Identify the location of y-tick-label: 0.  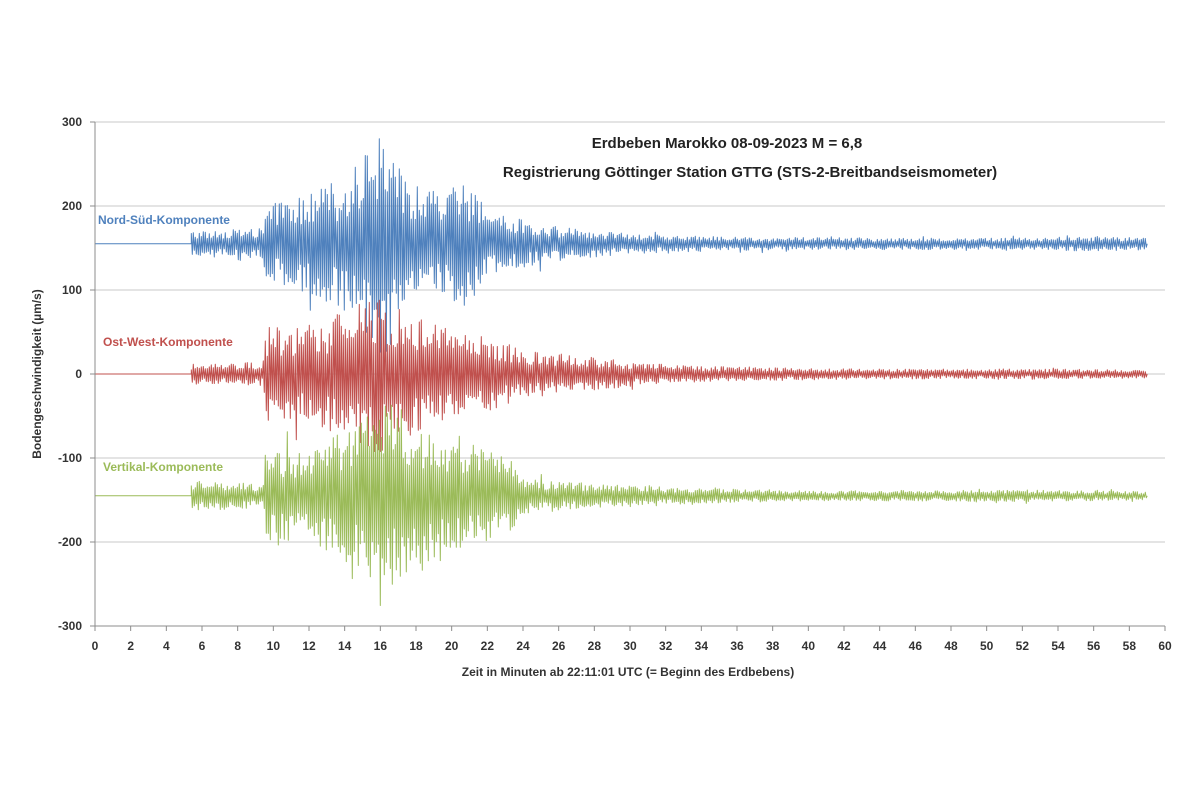
(78, 374).